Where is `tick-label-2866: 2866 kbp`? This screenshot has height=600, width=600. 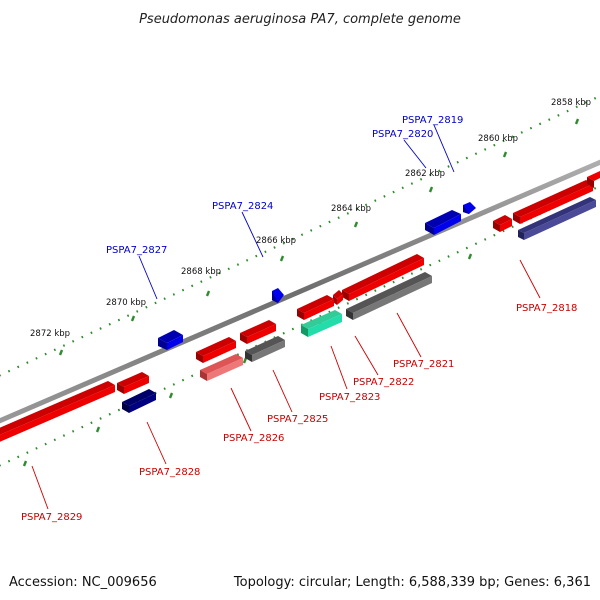 tick-label-2866: 2866 kbp is located at coordinates (276, 241).